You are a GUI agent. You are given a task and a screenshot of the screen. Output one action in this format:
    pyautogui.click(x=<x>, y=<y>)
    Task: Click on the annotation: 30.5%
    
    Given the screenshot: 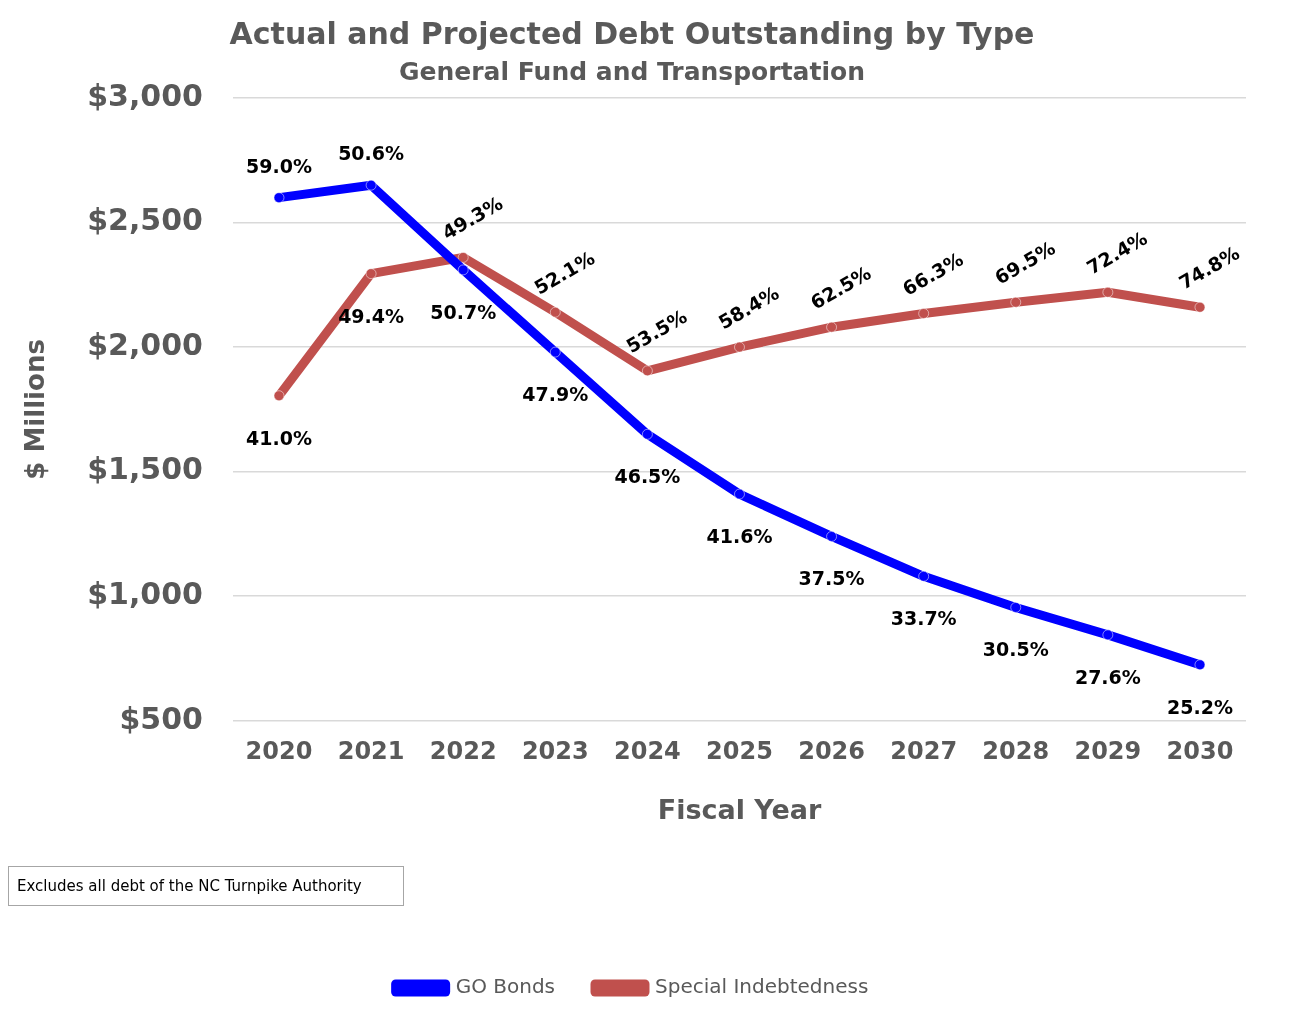 What is the action you would take?
    pyautogui.click(x=1015, y=649)
    